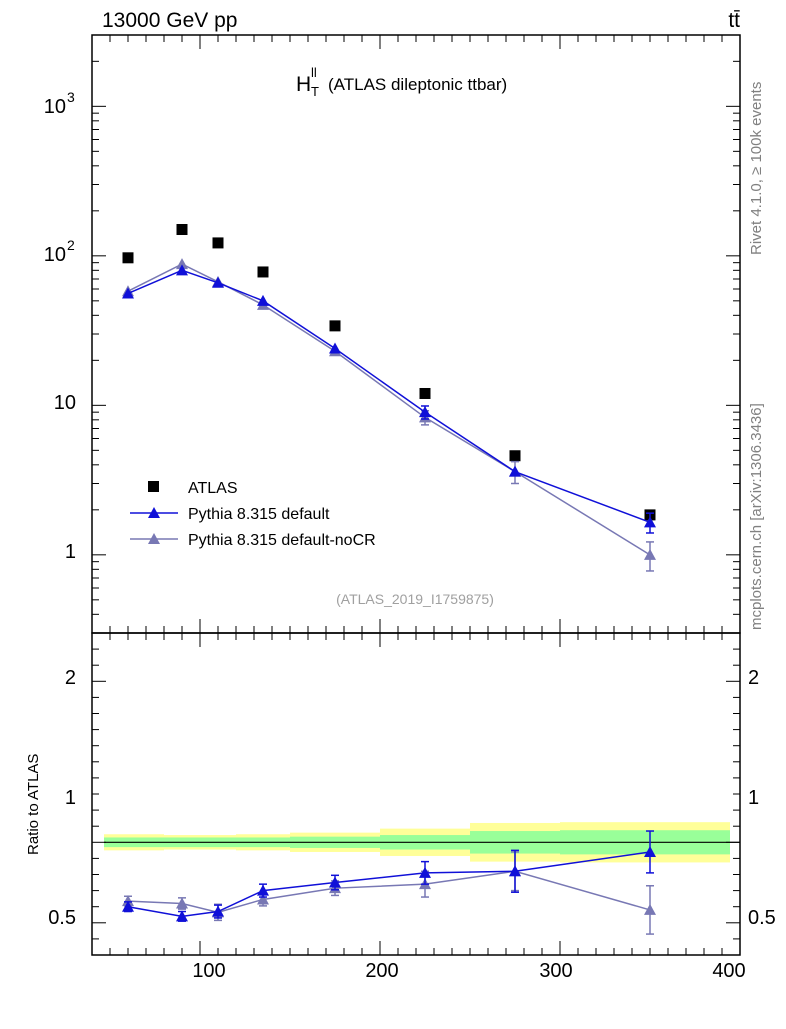 This screenshot has height=1029, width=786. What do you see at coordinates (734, 20) in the screenshot?
I see `process-label: tt̄` at bounding box center [734, 20].